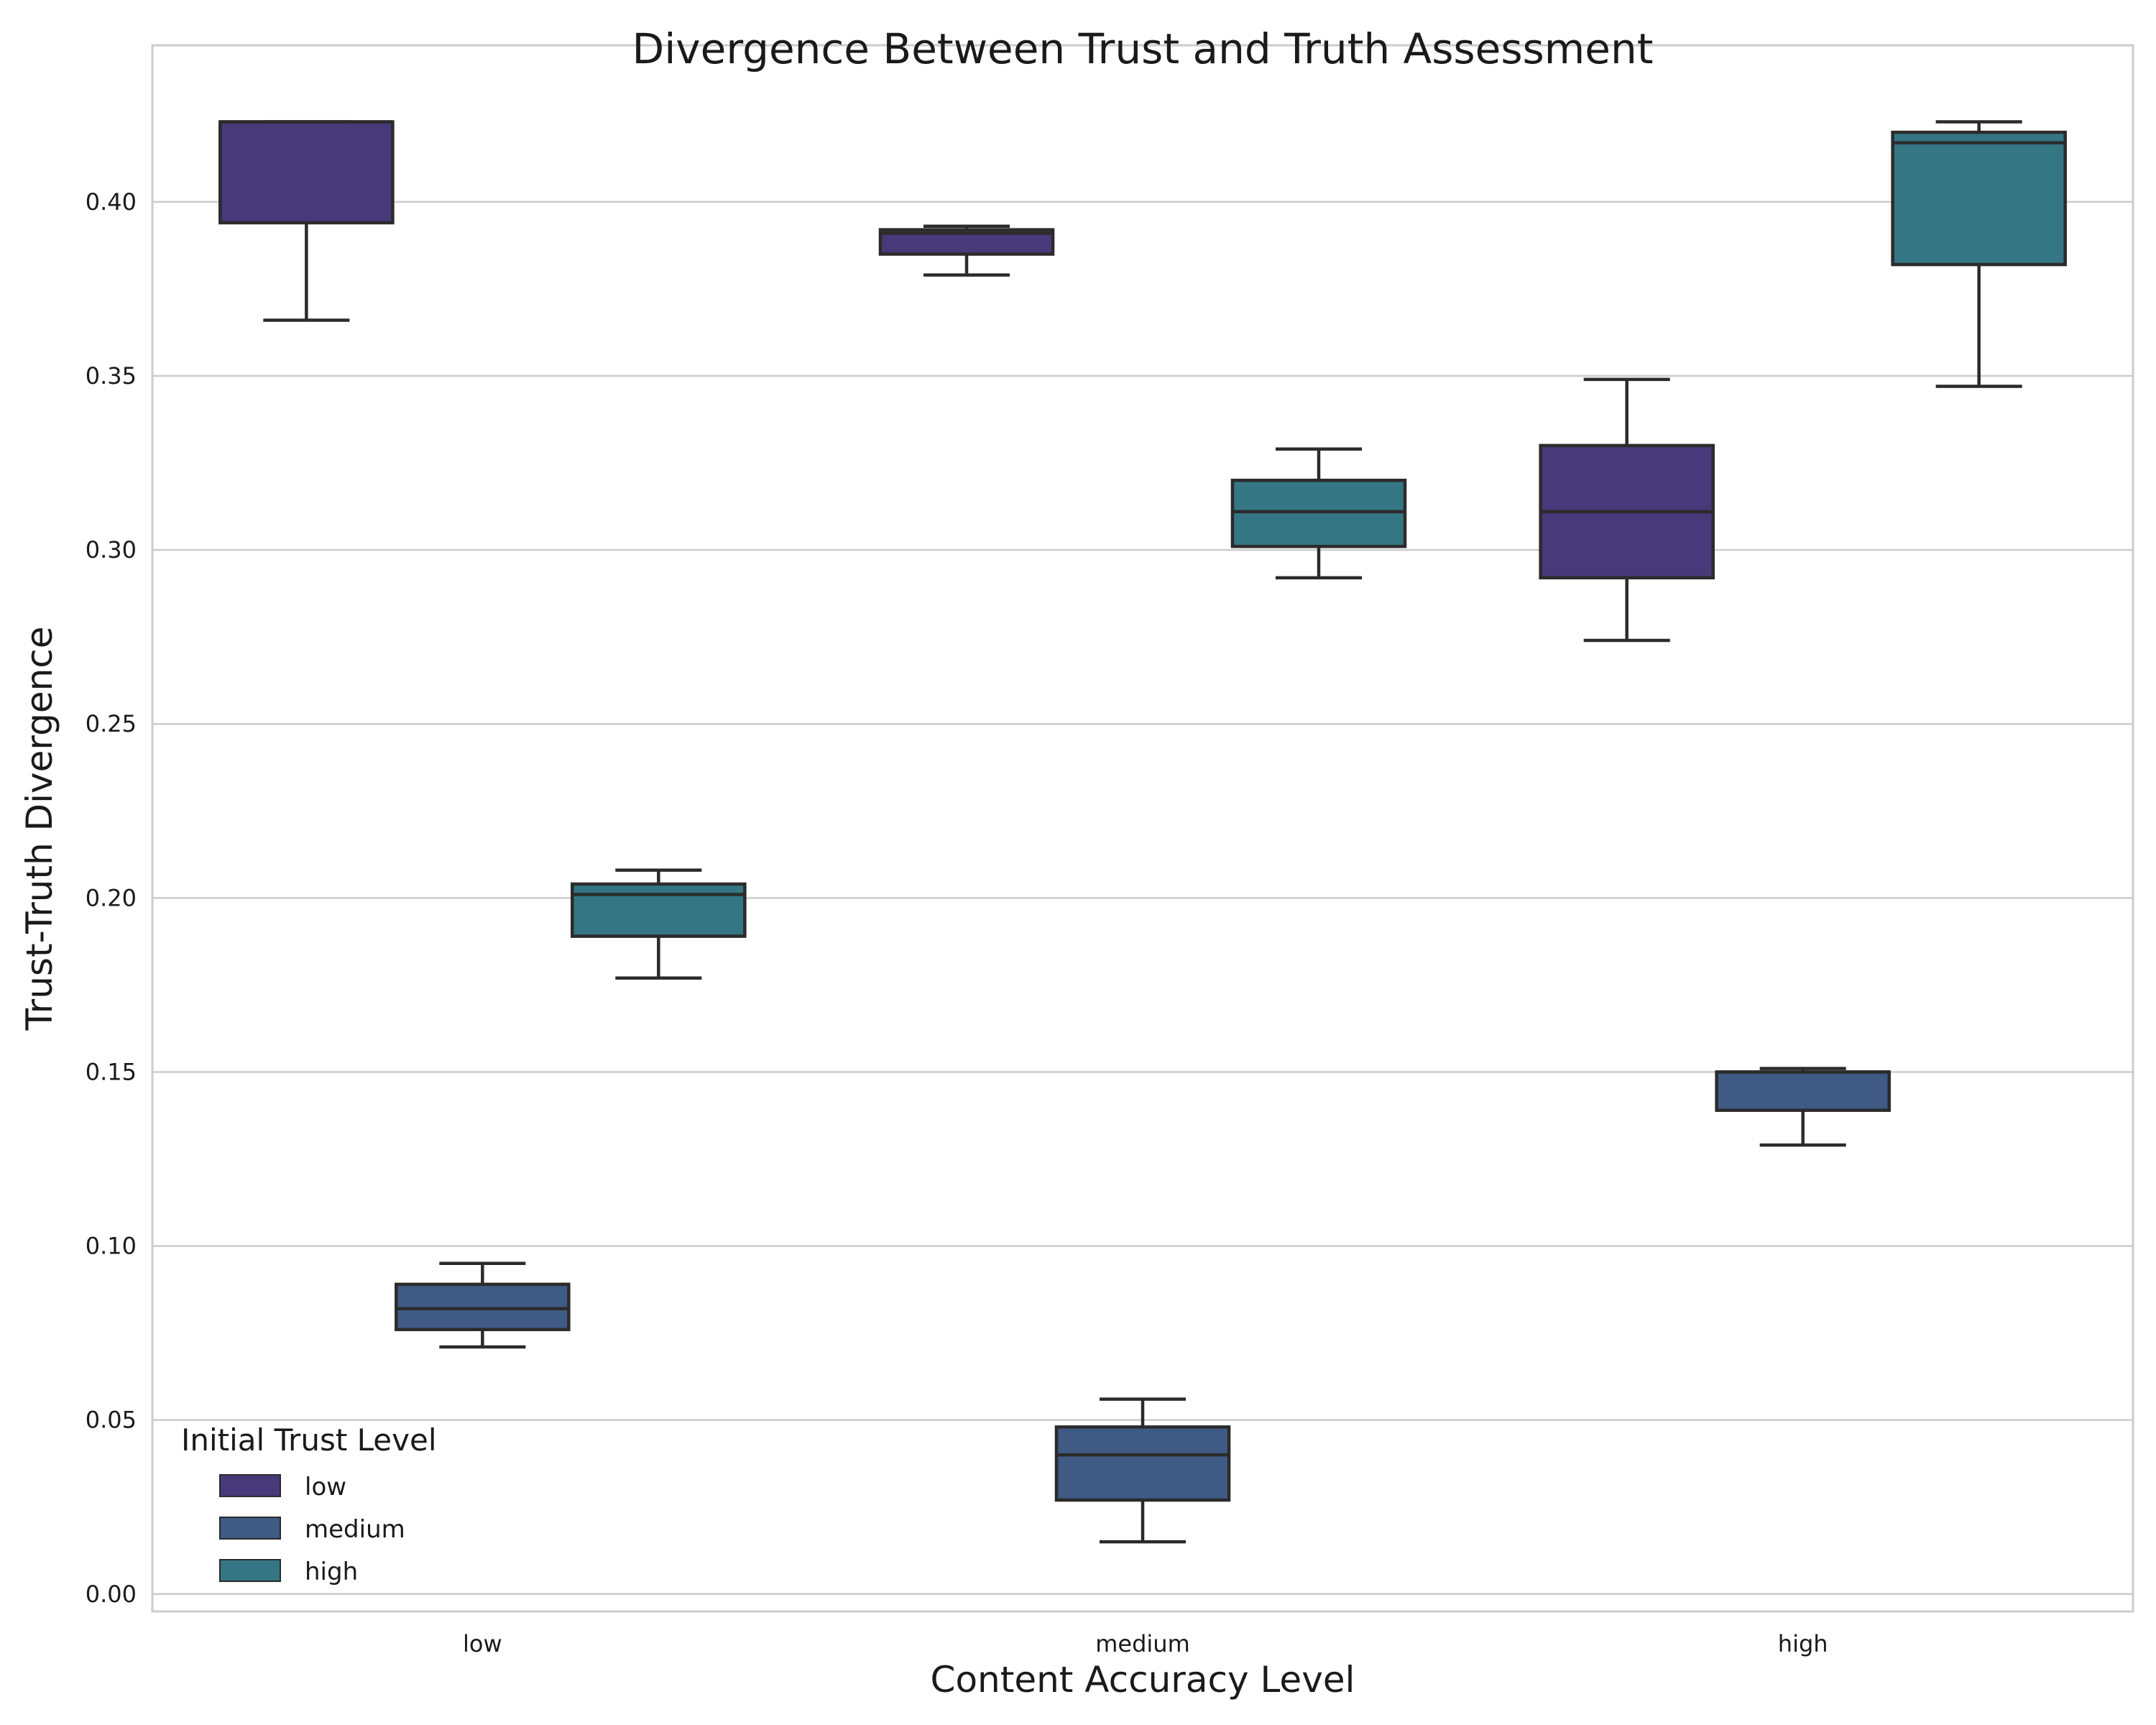 The width and height of the screenshot is (2156, 1725). I want to click on box-medium-trust-high-accuracy, so click(1803, 1107).